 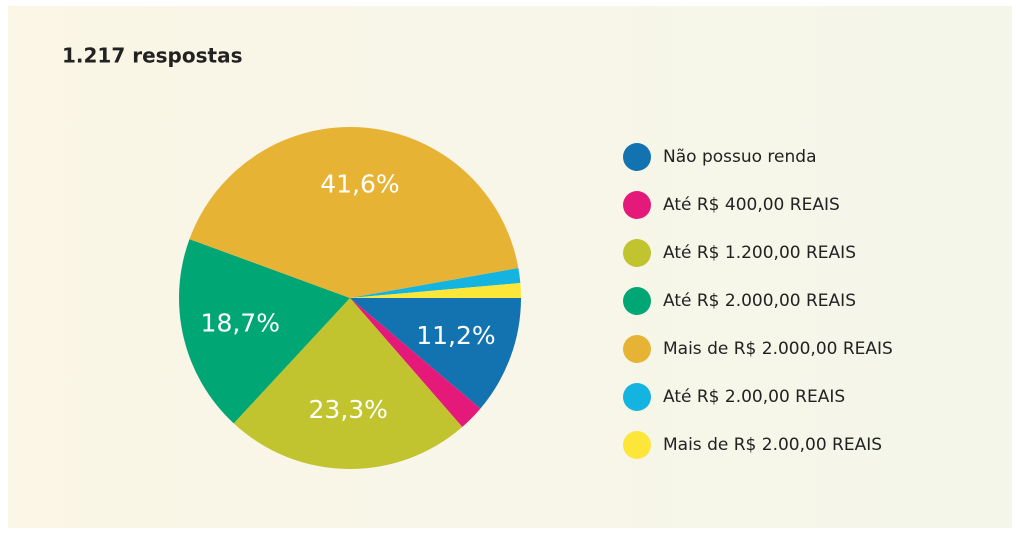 I want to click on legend-label: Até R$ 400,00 REAIS, so click(x=751, y=205).